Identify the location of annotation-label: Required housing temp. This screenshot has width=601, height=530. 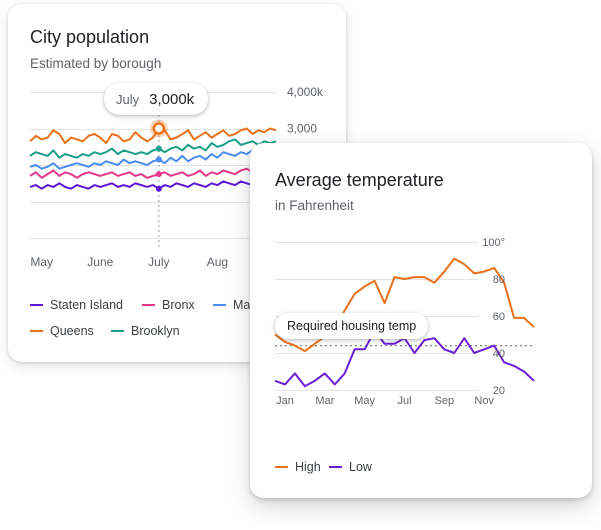
(352, 326).